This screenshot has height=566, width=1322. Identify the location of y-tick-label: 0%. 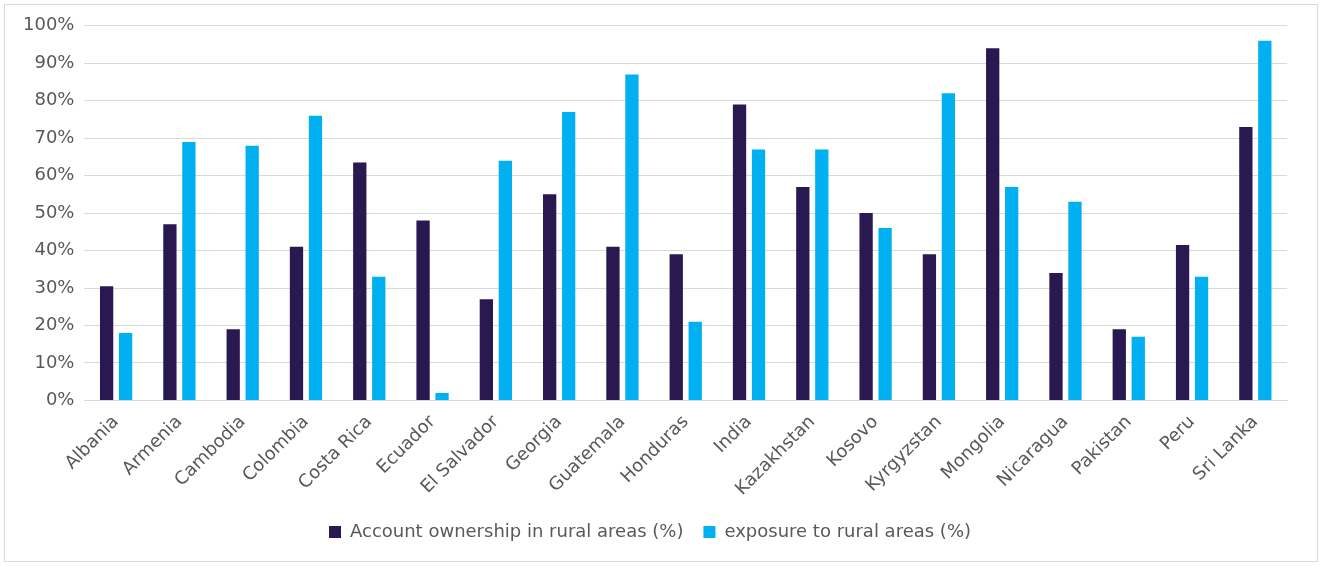
(60, 399).